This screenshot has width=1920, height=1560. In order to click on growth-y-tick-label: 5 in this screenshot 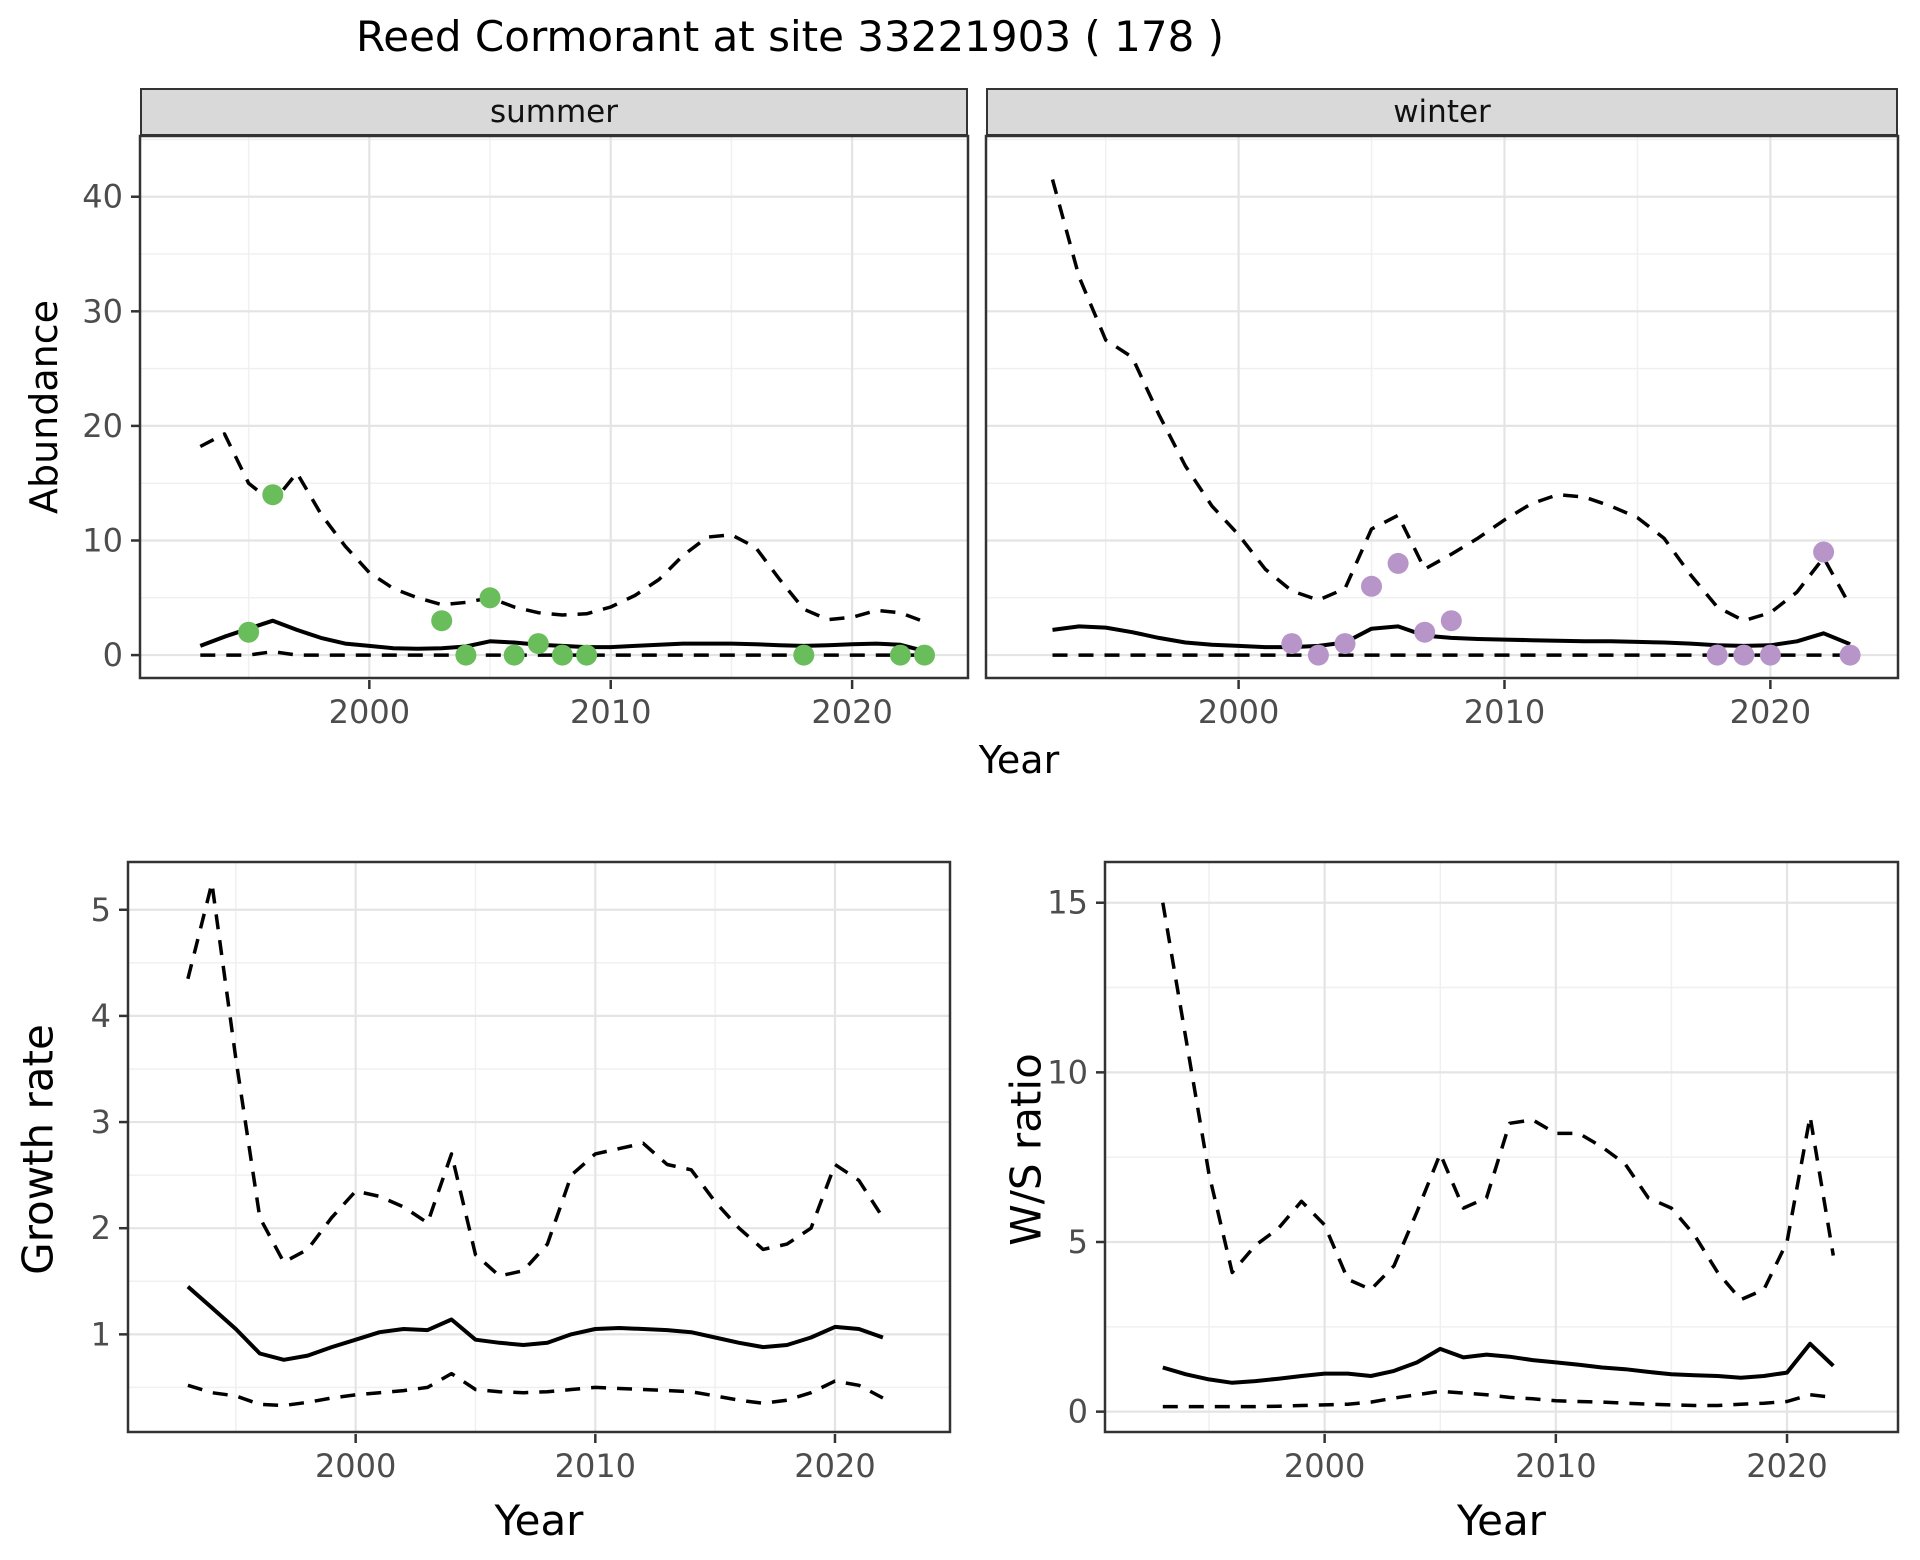, I will do `click(101, 910)`.